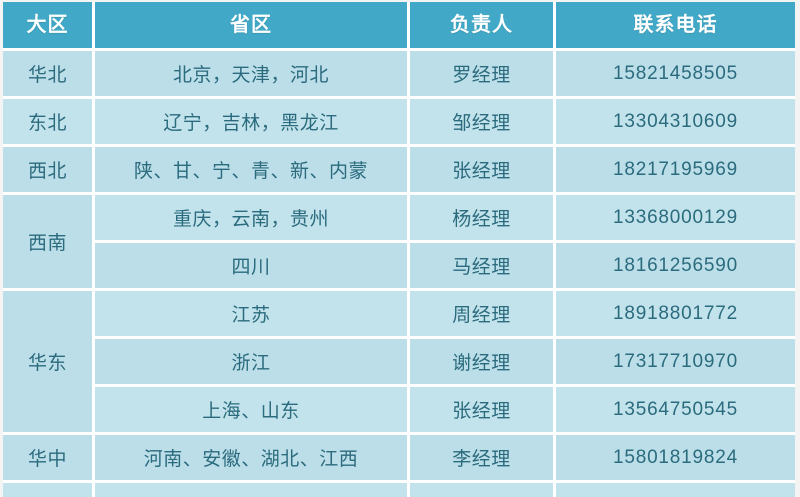 The image size is (800, 497). I want to click on cell-phone: 15000909079, so click(675, 490).